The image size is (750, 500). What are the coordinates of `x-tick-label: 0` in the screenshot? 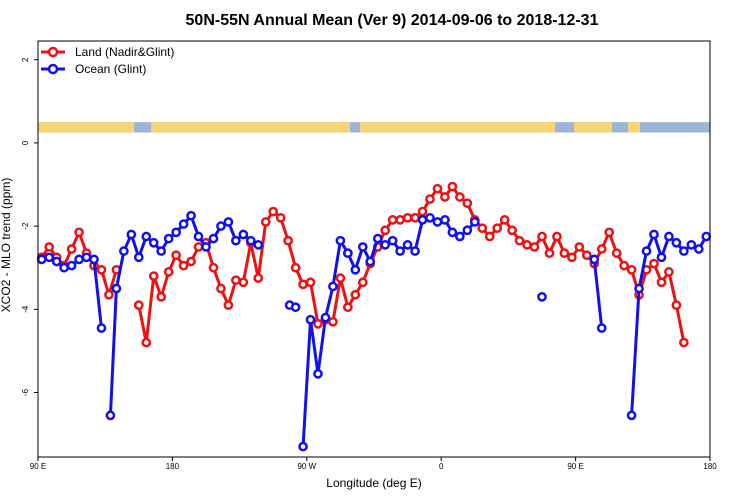 It's located at (441, 466).